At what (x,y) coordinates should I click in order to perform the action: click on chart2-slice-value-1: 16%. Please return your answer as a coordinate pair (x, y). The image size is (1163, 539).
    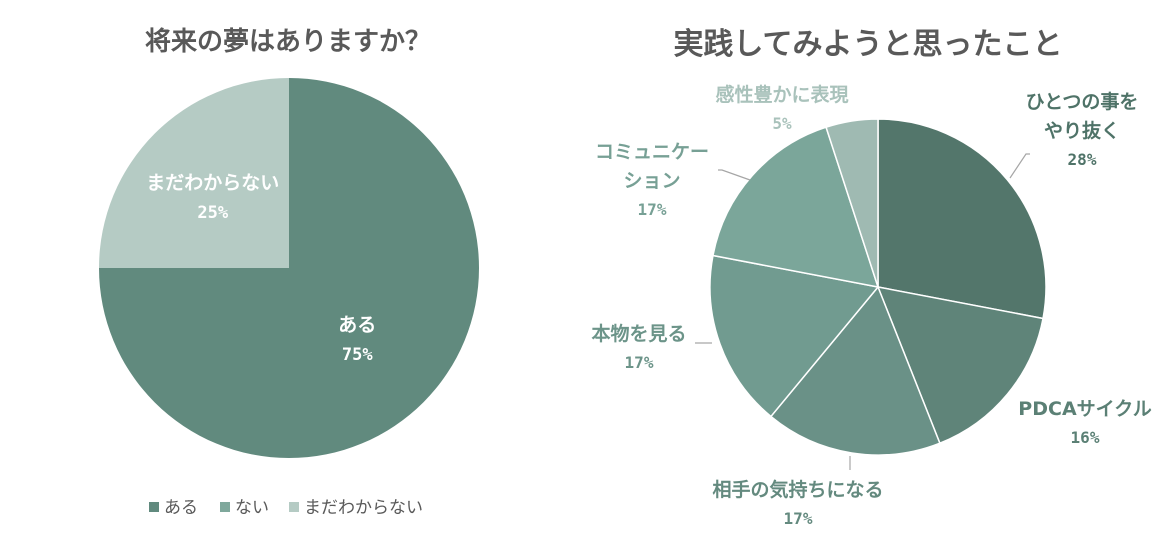
    Looking at the image, I should click on (1085, 437).